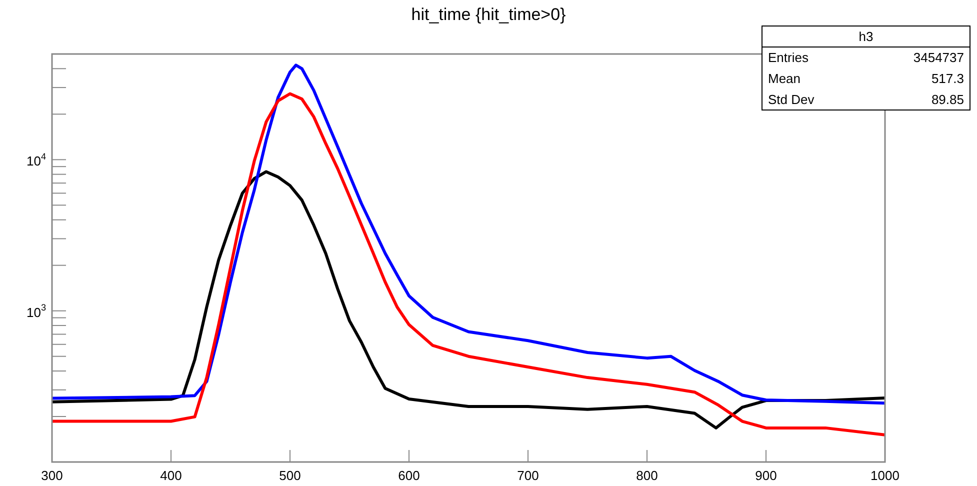 This screenshot has width=977, height=486. I want to click on x-tick-label: 800, so click(647, 475).